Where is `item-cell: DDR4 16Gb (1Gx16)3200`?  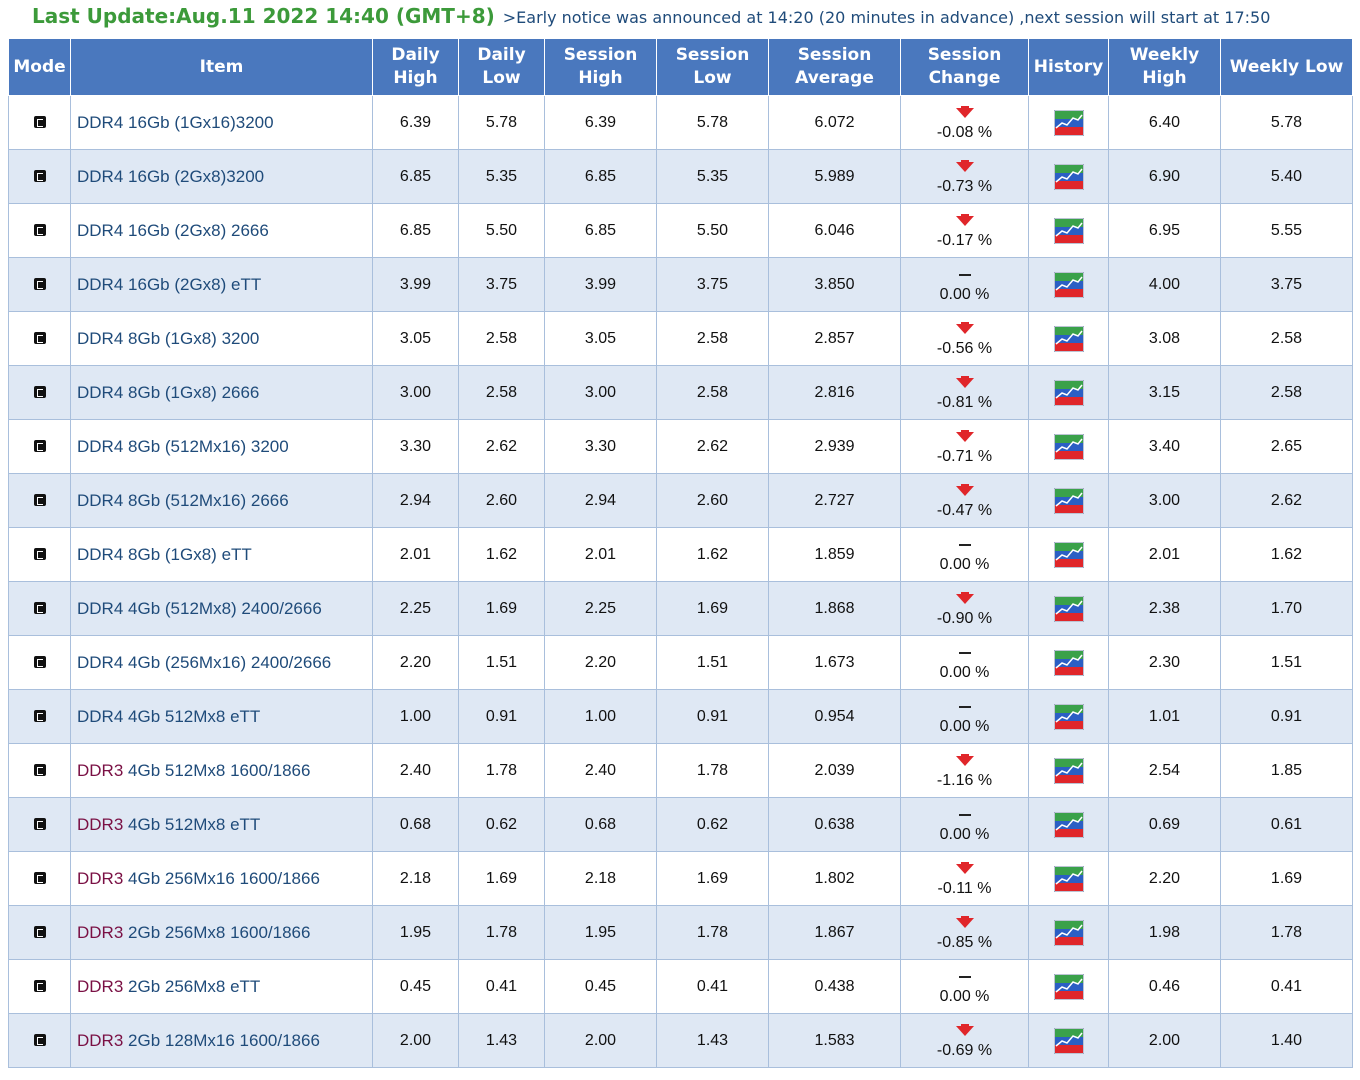
item-cell: DDR4 16Gb (1Gx16)3200 is located at coordinates (221, 122).